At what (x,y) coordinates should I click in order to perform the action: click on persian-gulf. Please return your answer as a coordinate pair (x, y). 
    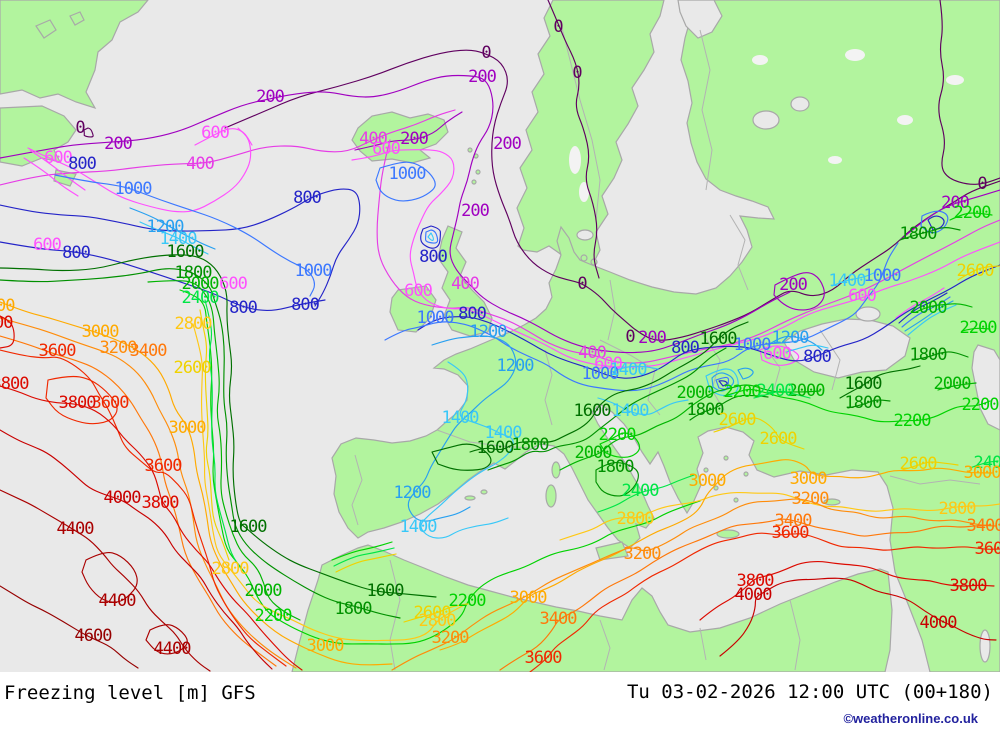
    Looking at the image, I should click on (985, 646).